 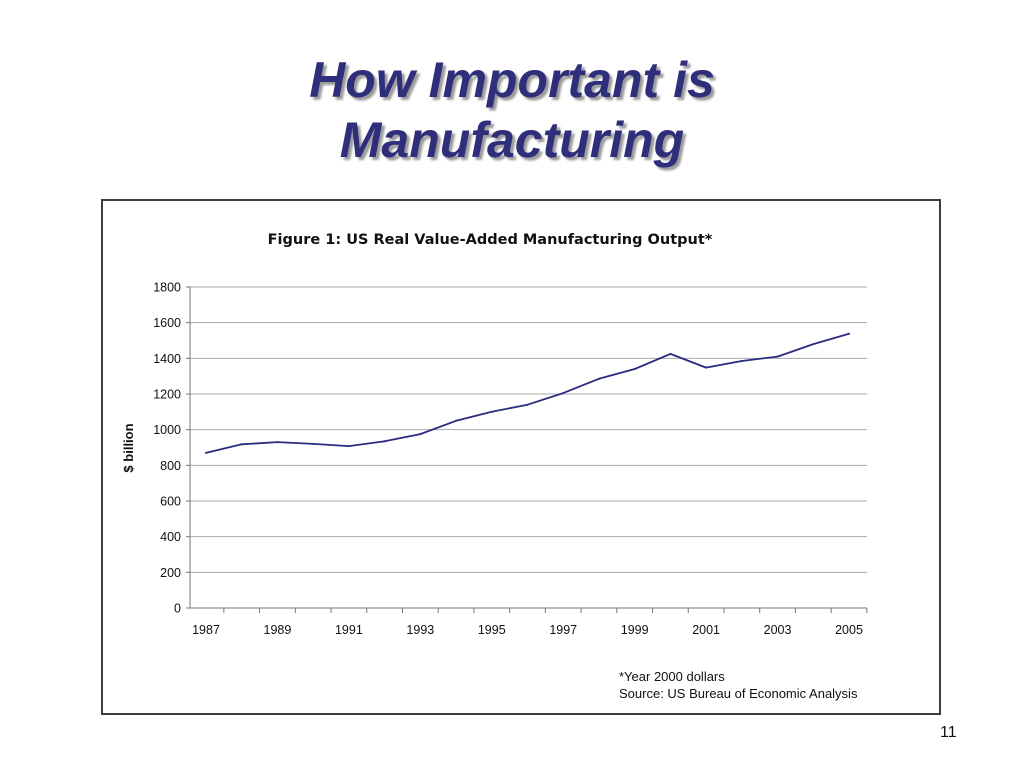 What do you see at coordinates (738, 693) in the screenshot?
I see `footnote-source: Source: US Bureau of Economic Analysis` at bounding box center [738, 693].